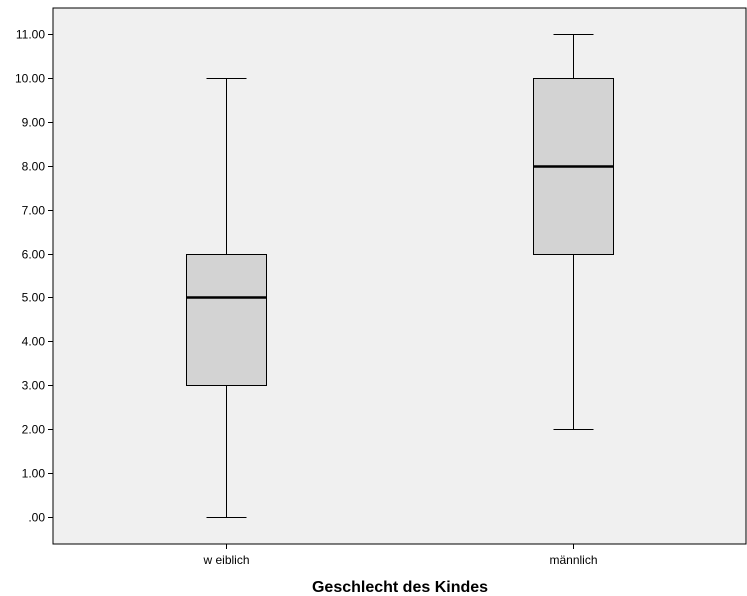 The width and height of the screenshot is (747, 596). Describe the element at coordinates (225, 560) in the screenshot. I see `x-tick-label: w eiblich` at that location.